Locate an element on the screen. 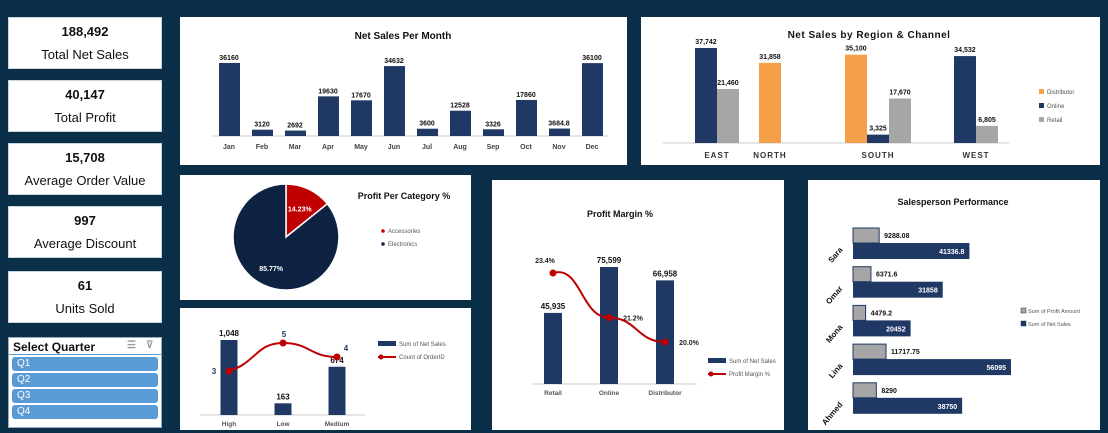  data-label: 31,858 is located at coordinates (770, 57).